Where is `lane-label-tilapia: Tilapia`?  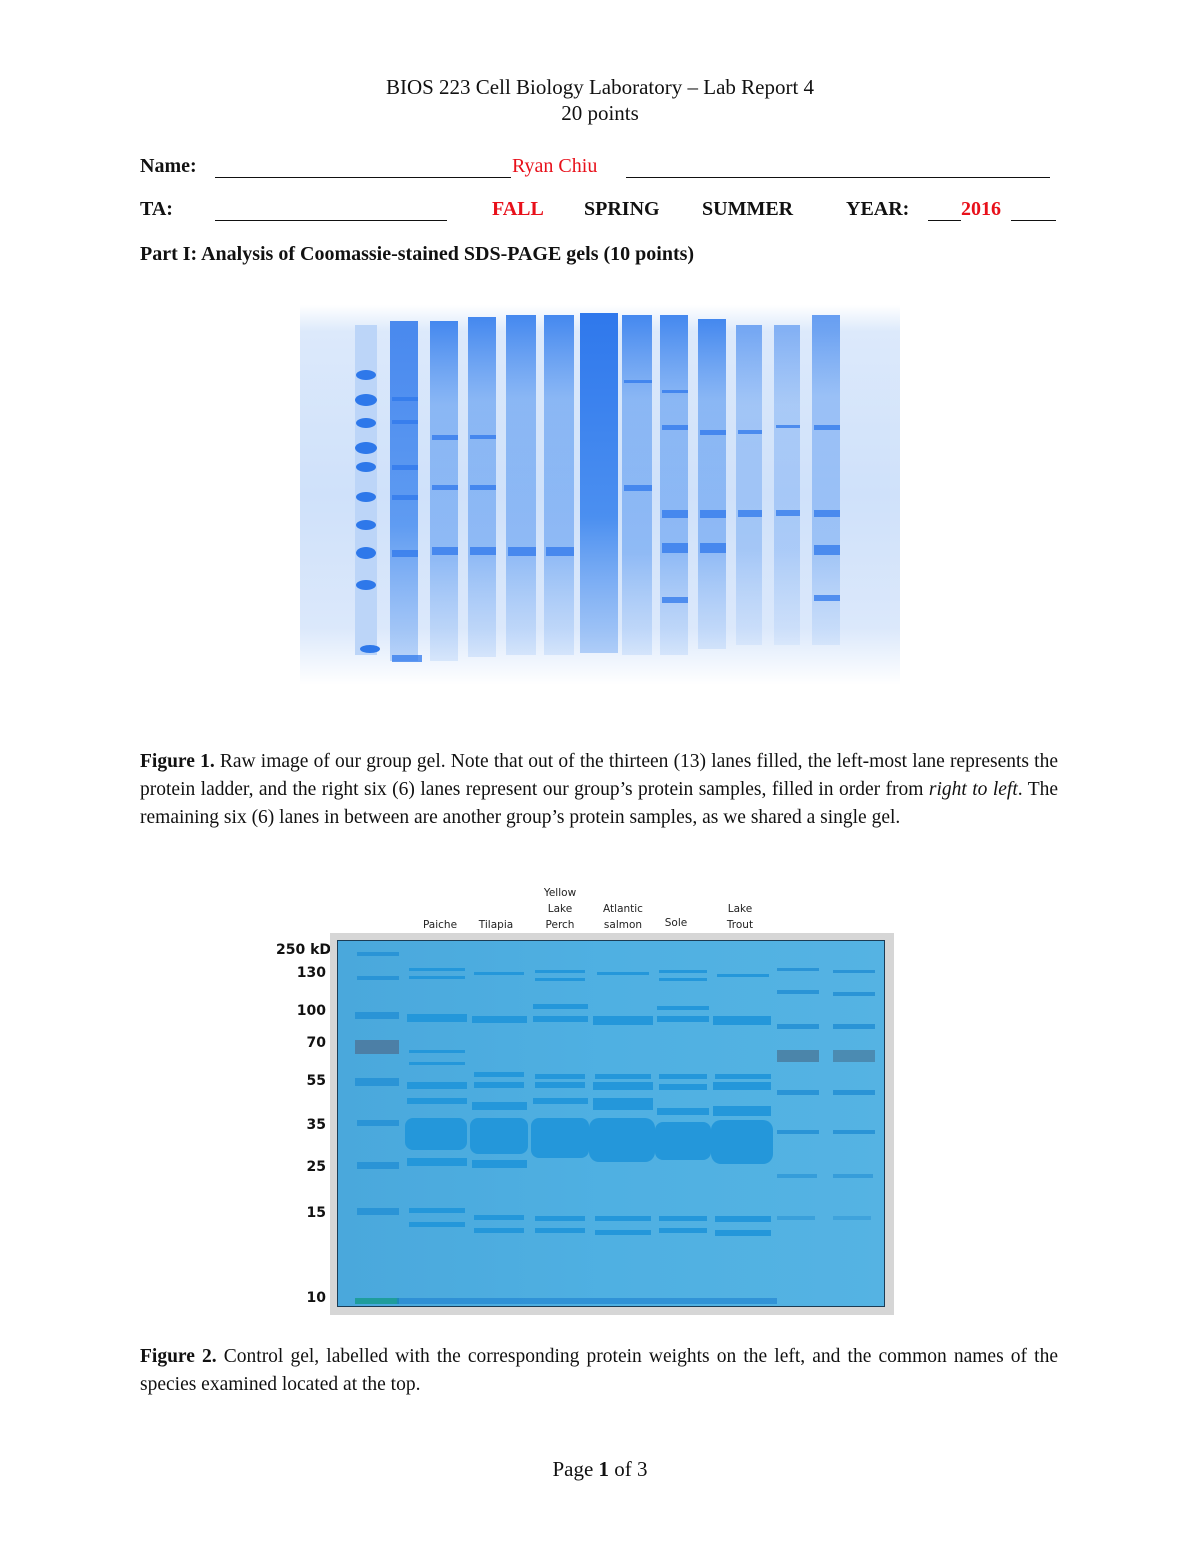
lane-label-tilapia: Tilapia is located at coordinates (496, 925).